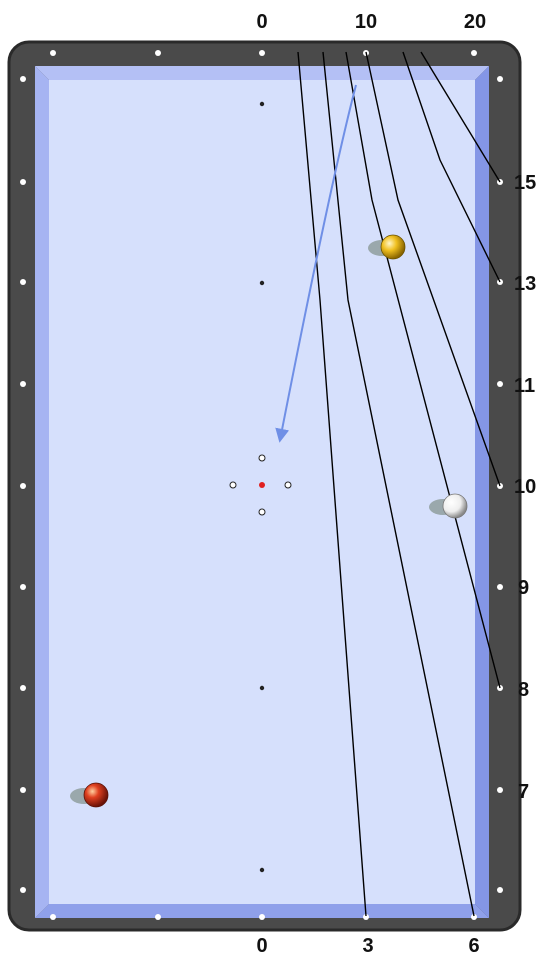 This screenshot has height=962, width=546. I want to click on top-label: 20, so click(475, 22).